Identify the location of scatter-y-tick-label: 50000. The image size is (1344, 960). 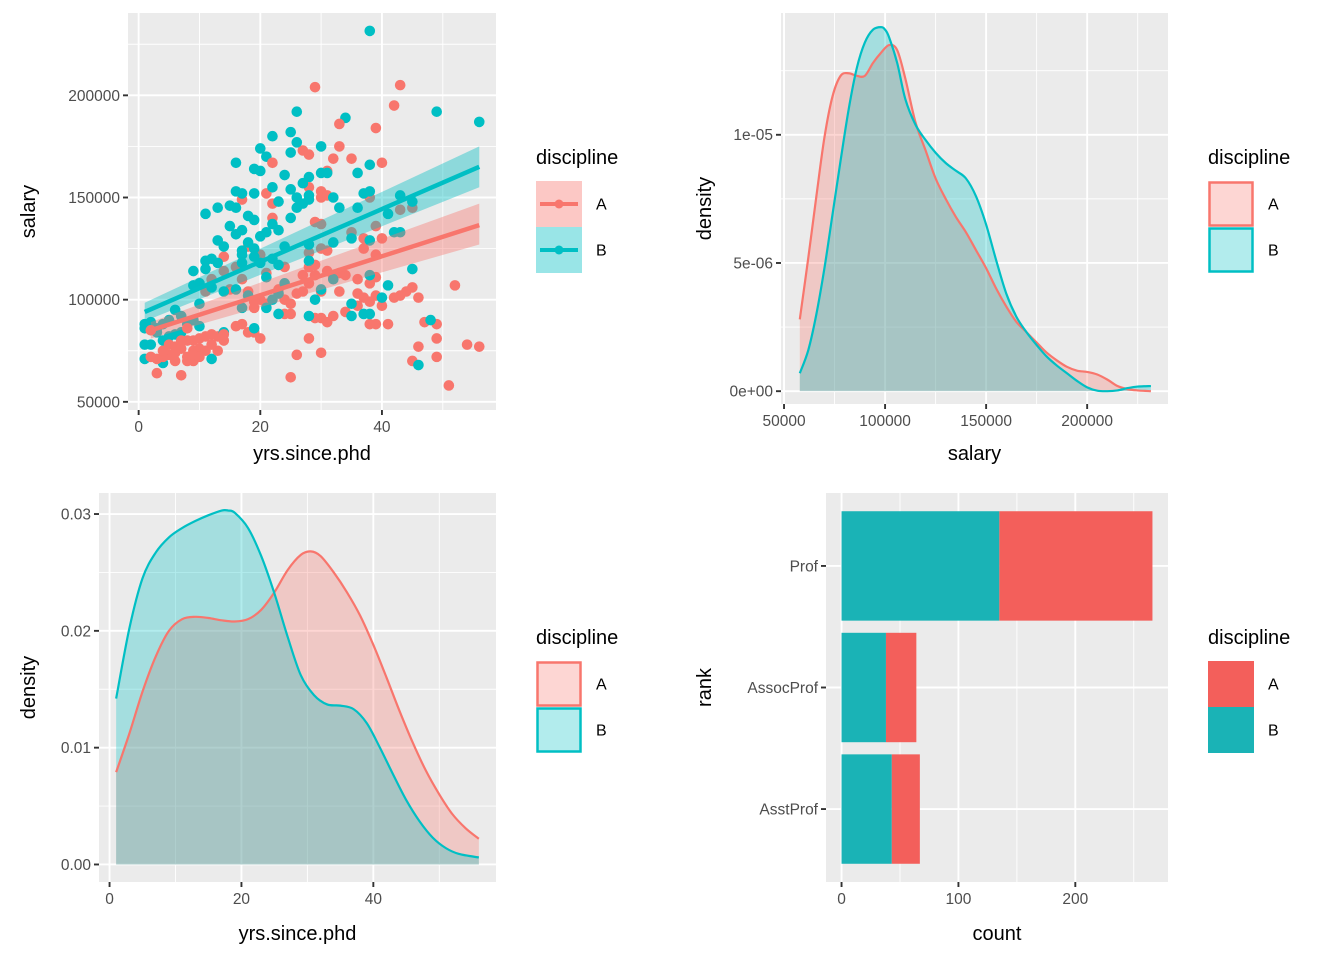
(98, 402).